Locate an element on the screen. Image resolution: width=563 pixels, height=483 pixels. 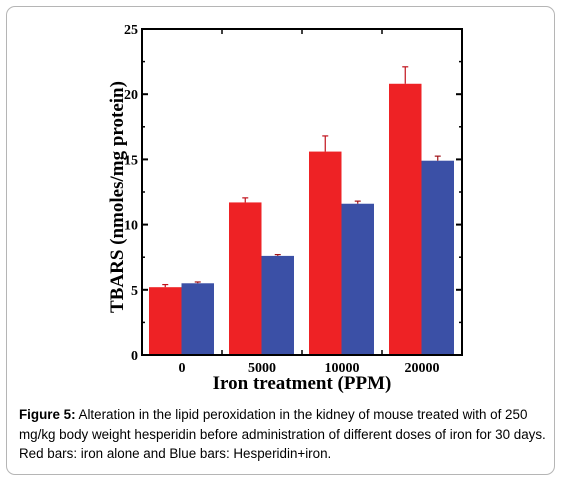
y-tick-label: 25 is located at coordinates (131, 30).